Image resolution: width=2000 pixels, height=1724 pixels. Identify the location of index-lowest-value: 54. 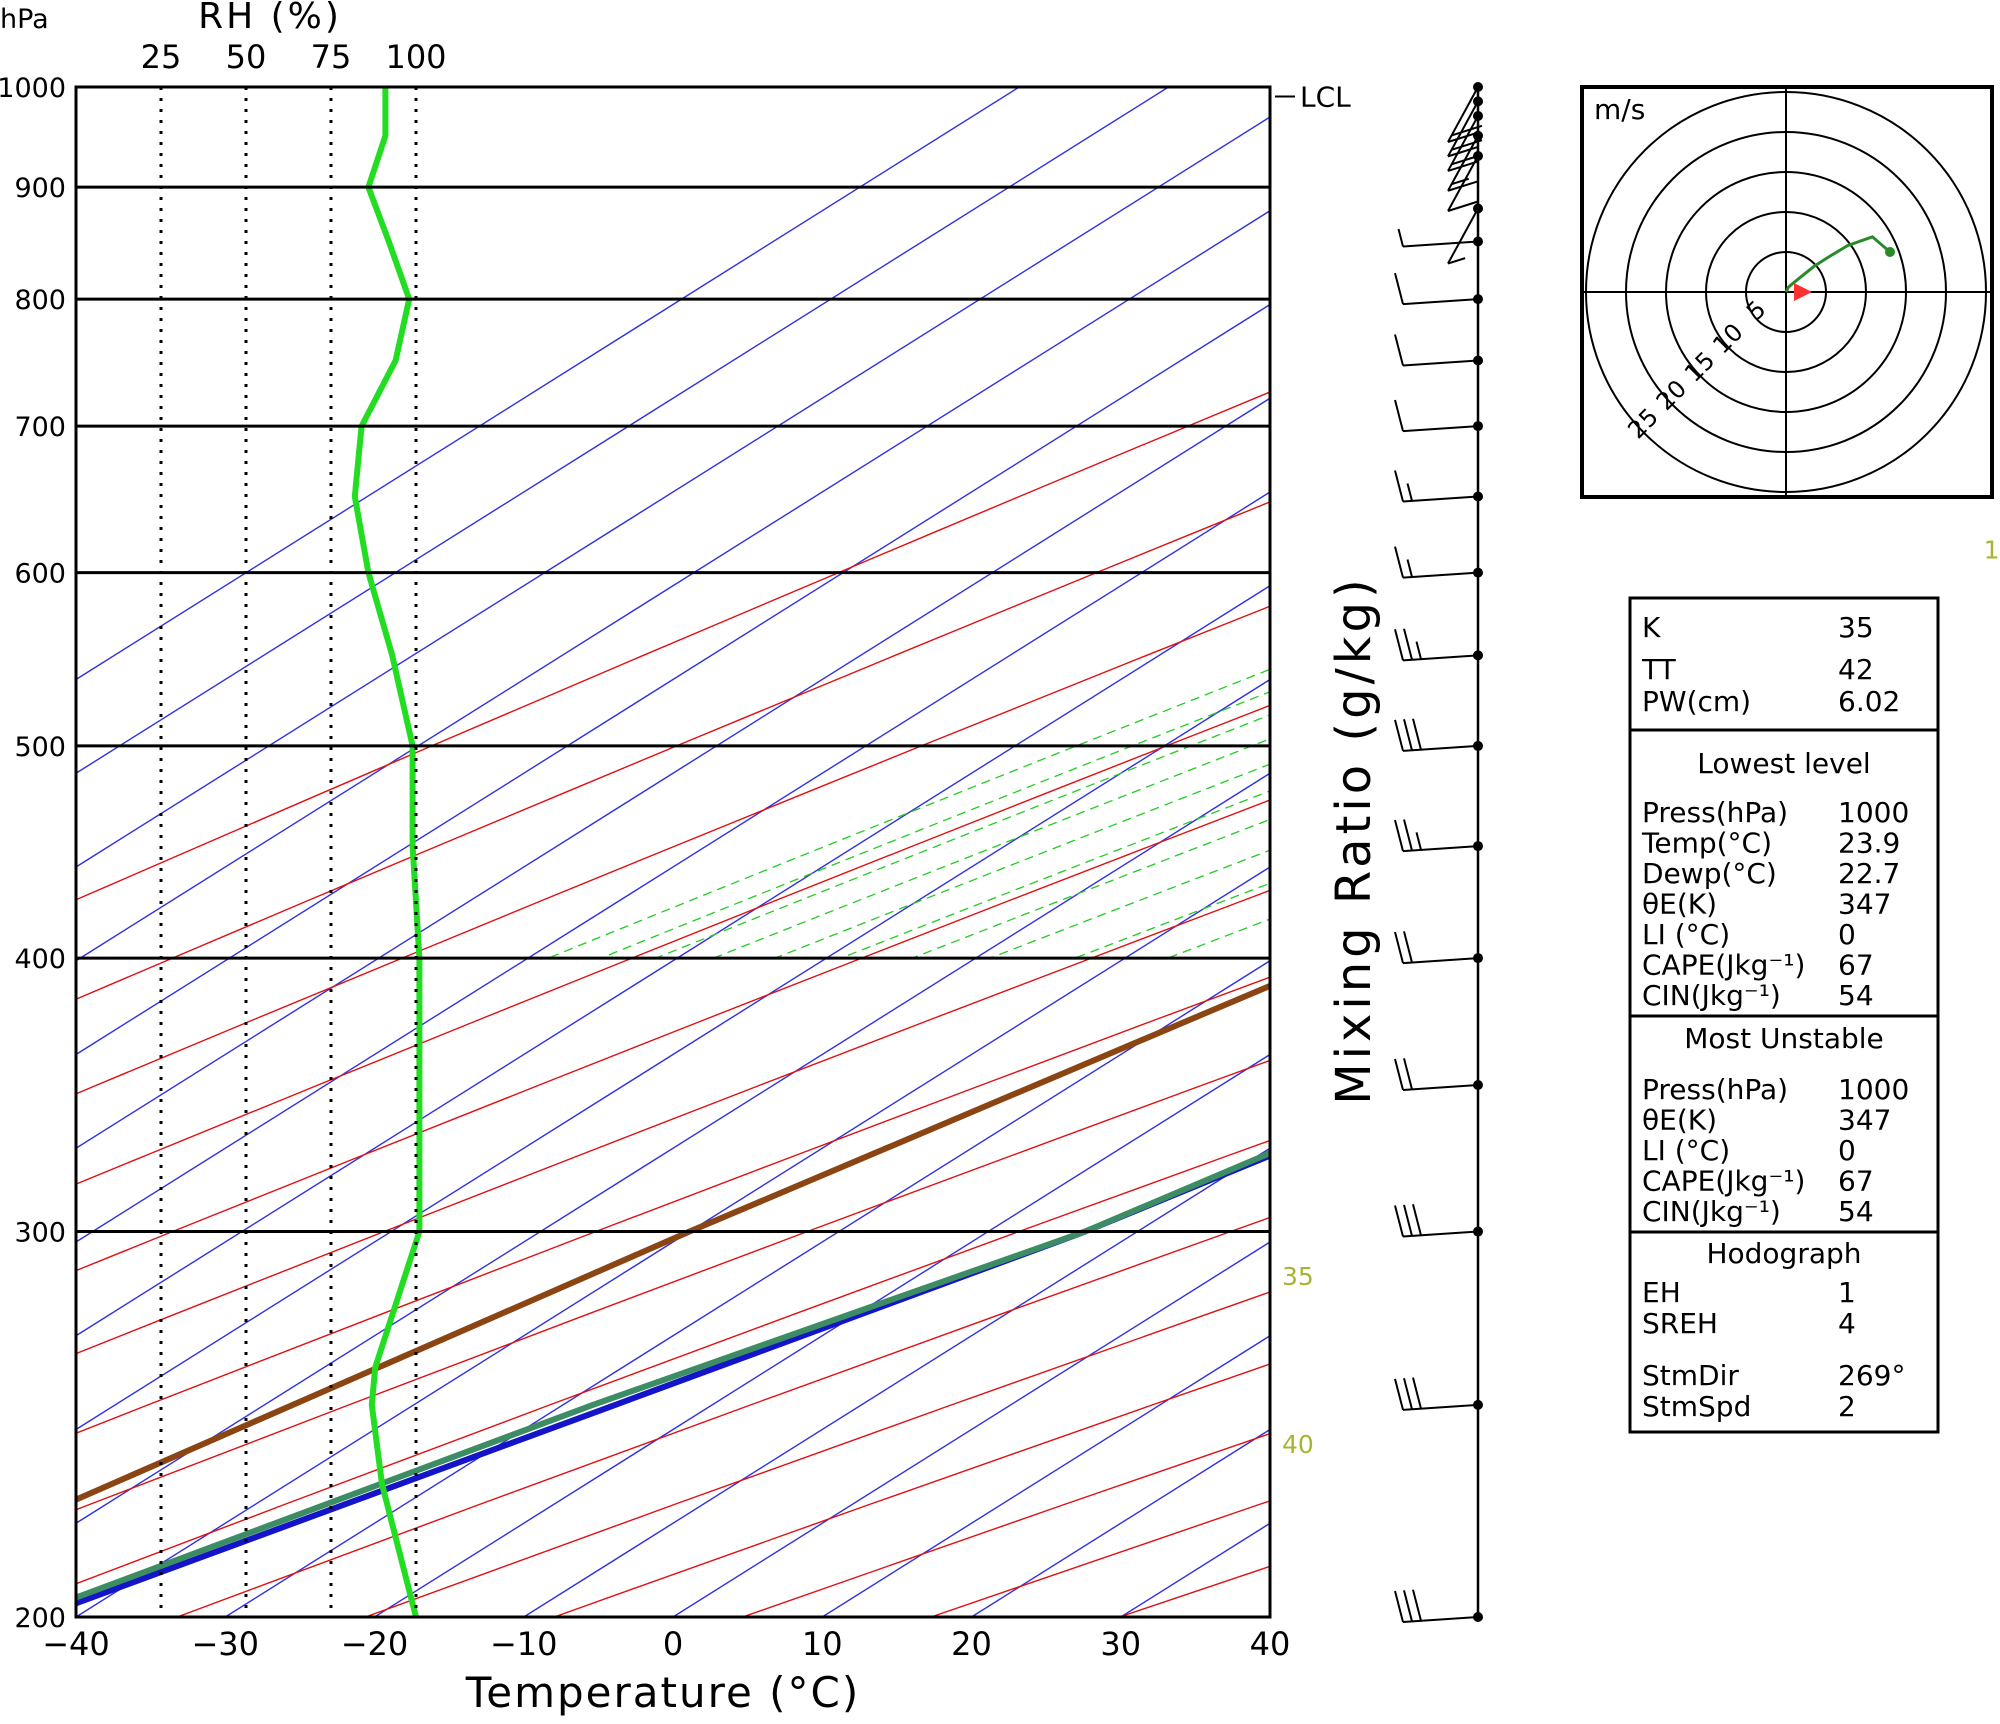
(1856, 995).